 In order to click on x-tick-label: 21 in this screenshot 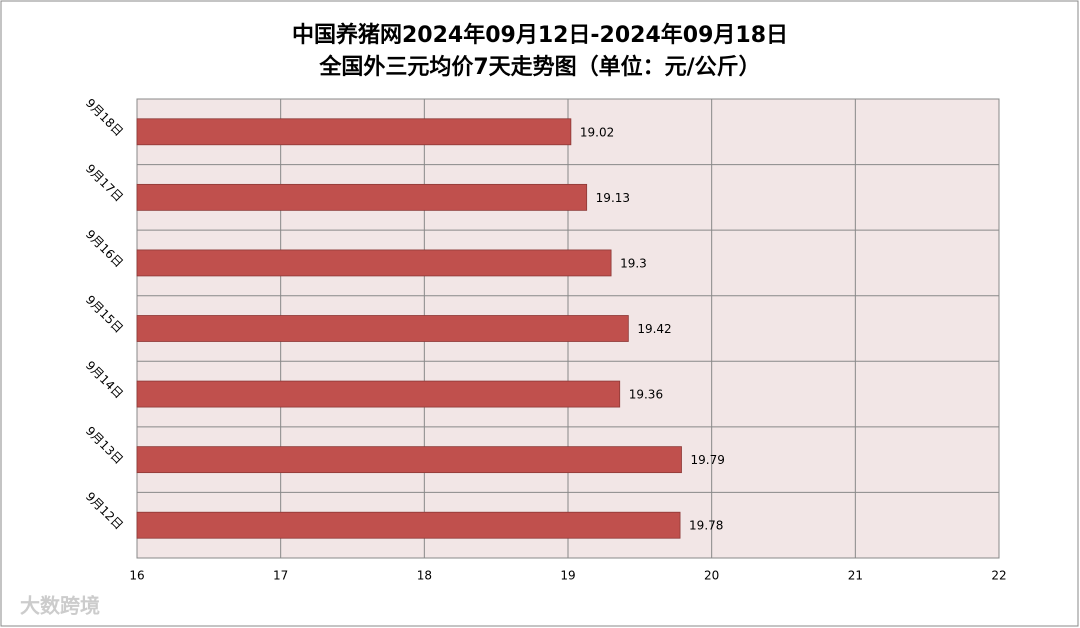, I will do `click(855, 576)`.